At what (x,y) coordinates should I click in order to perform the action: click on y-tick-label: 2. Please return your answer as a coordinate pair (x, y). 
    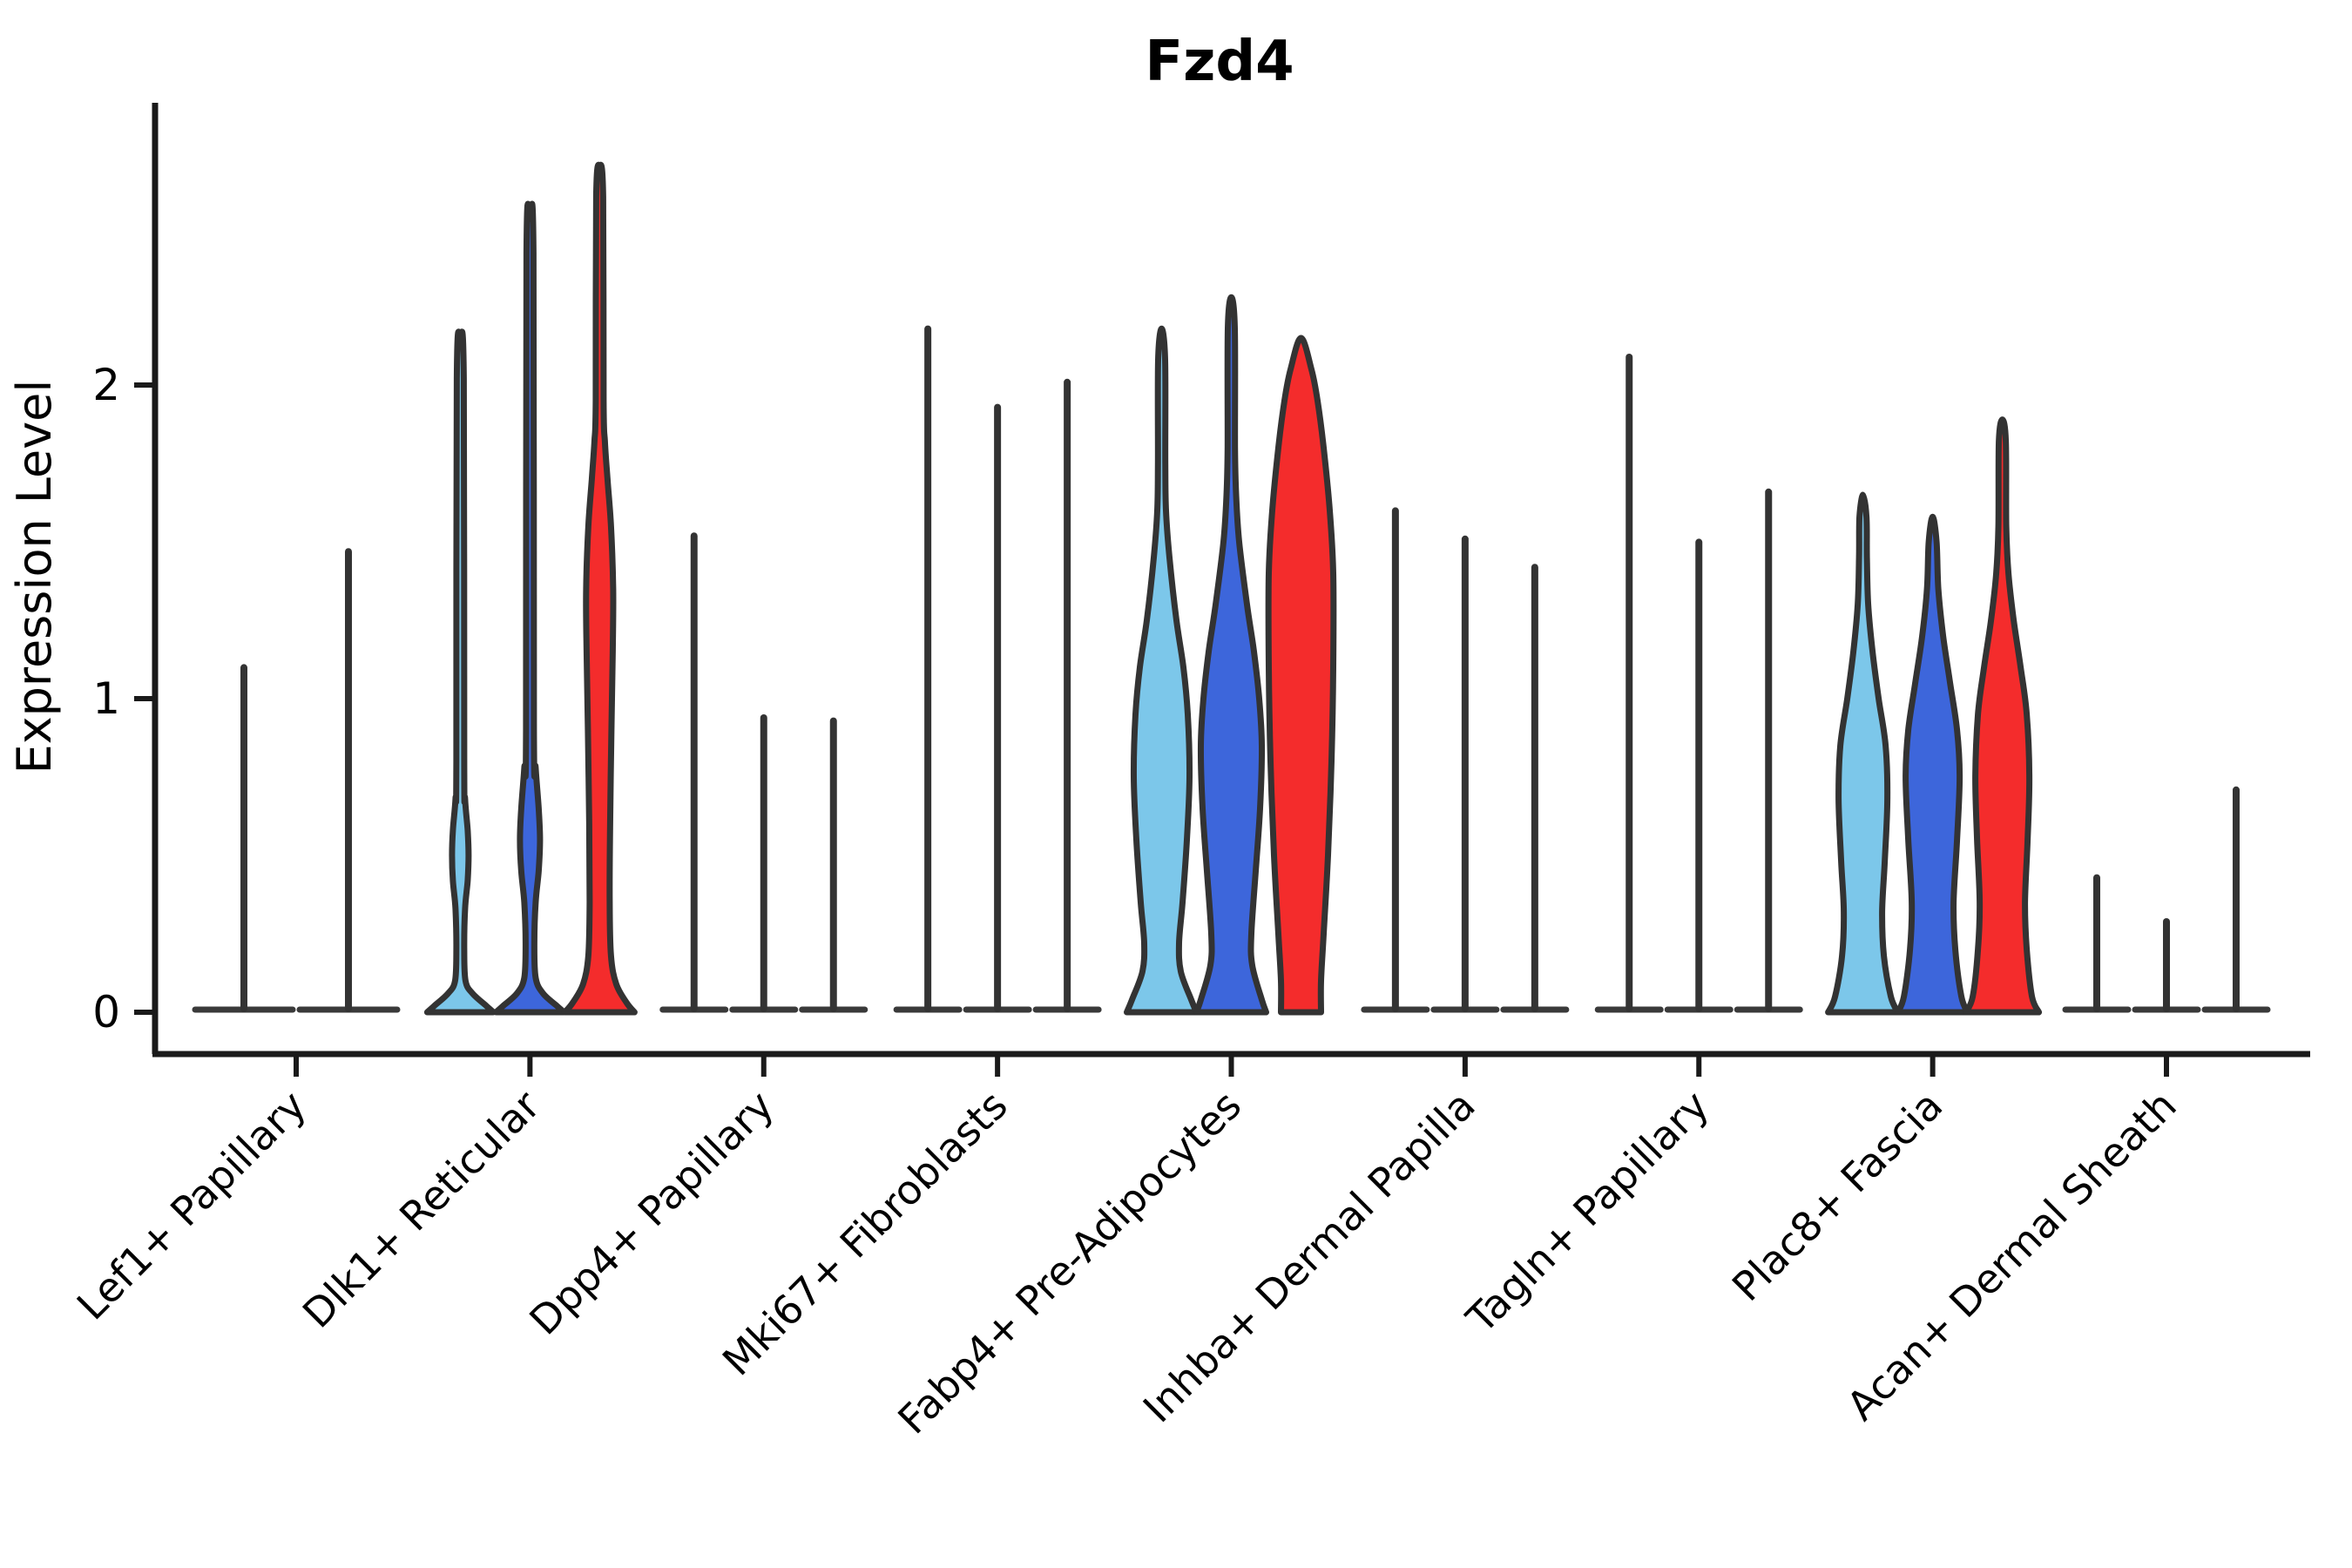
    Looking at the image, I should click on (106, 385).